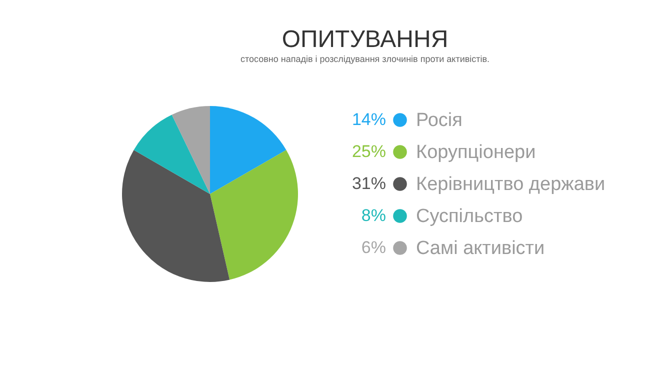  What do you see at coordinates (373, 215) in the screenshot?
I see `data-label: 8%` at bounding box center [373, 215].